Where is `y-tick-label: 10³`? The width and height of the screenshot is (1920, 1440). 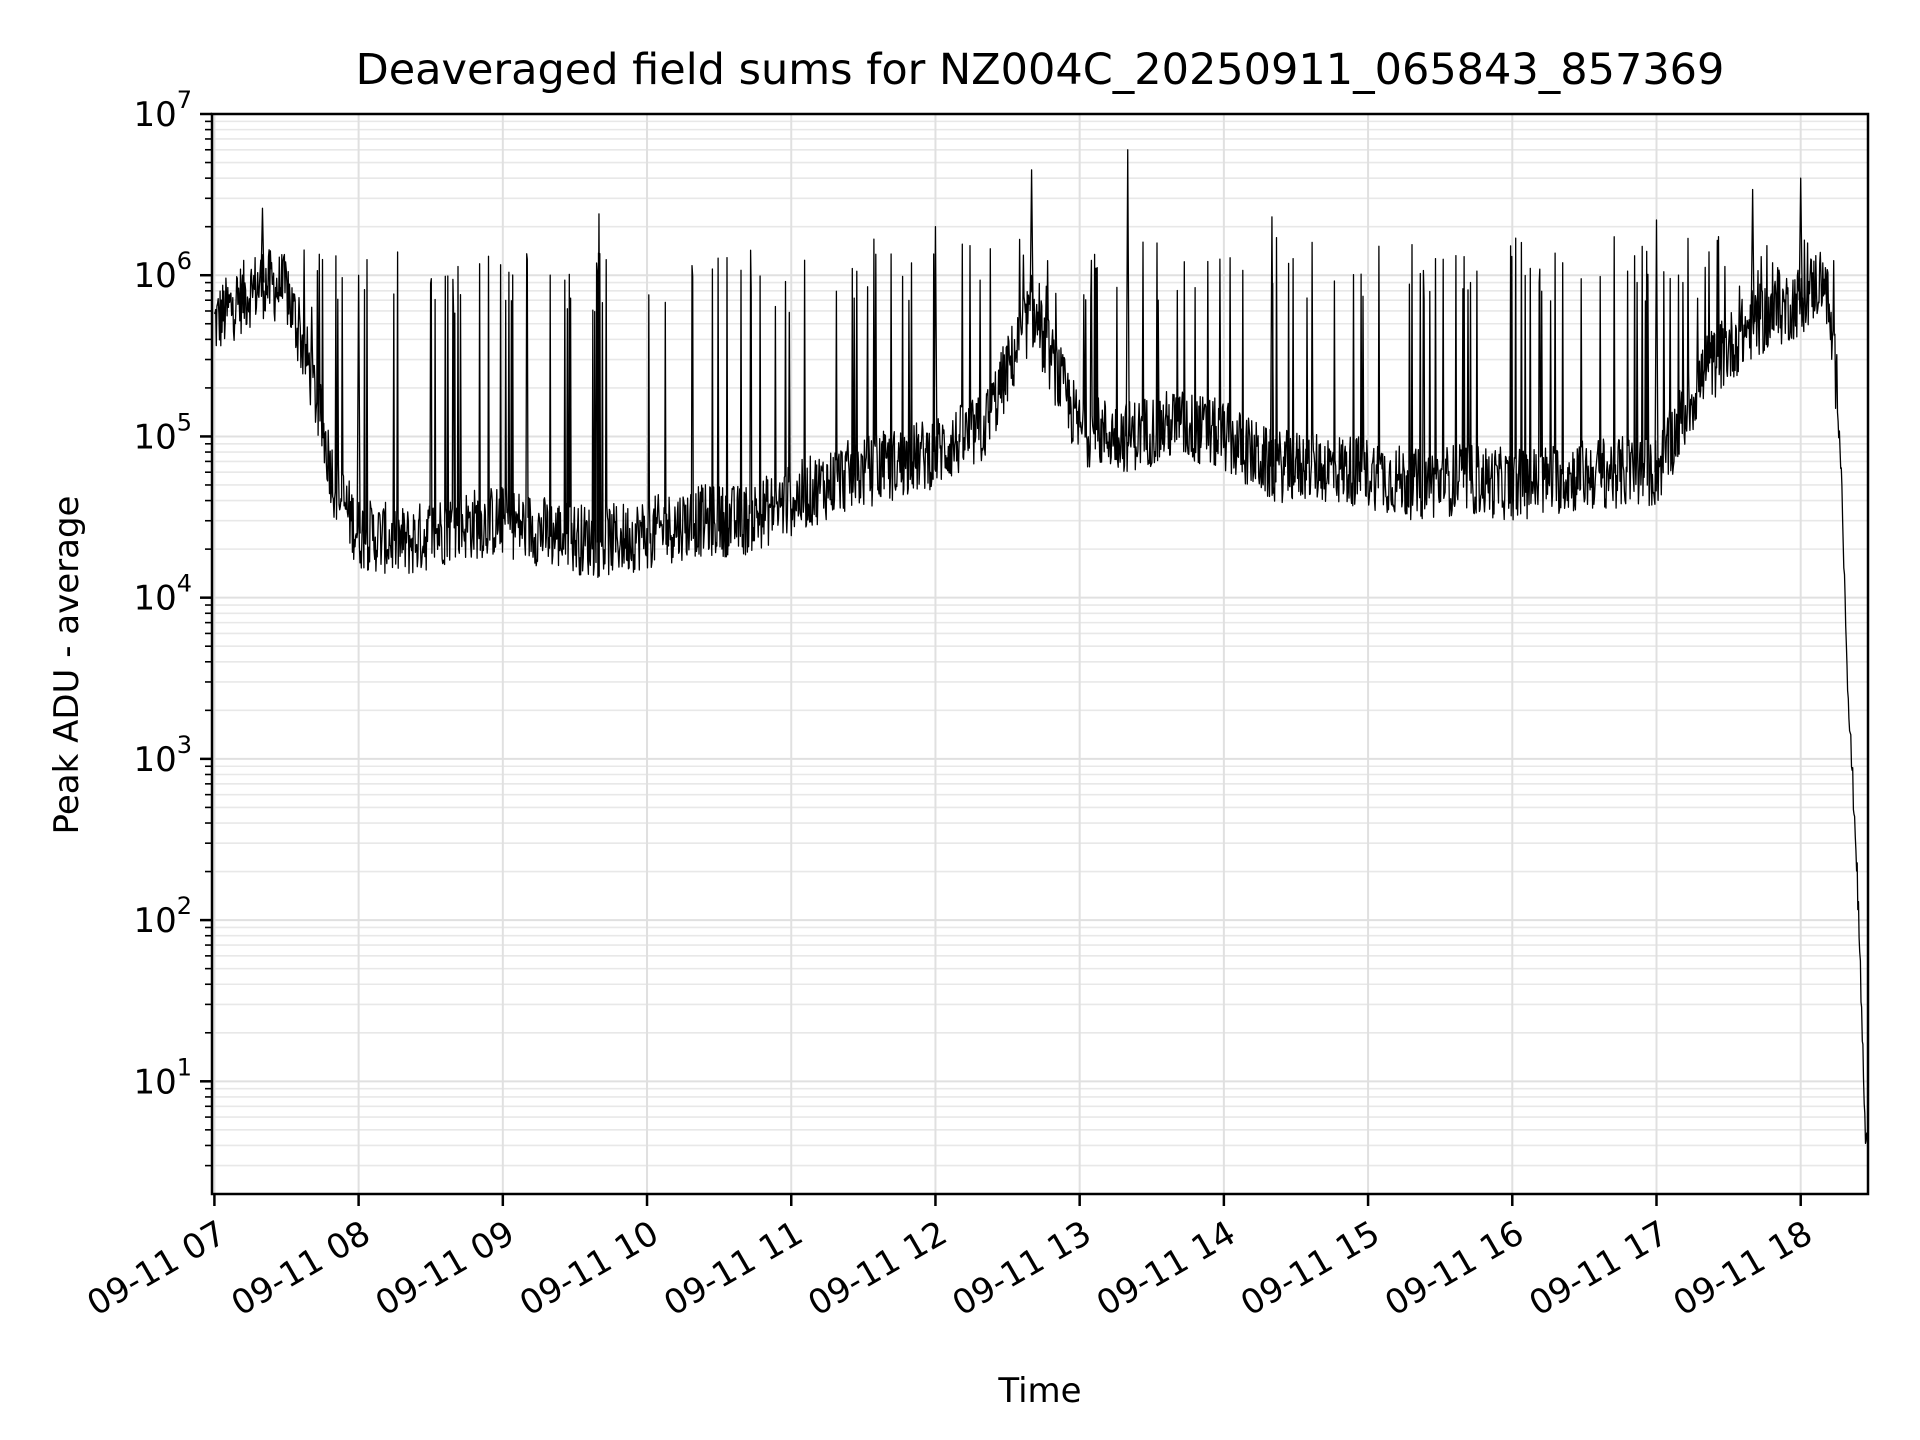 y-tick-label: 10³ is located at coordinates (162, 755).